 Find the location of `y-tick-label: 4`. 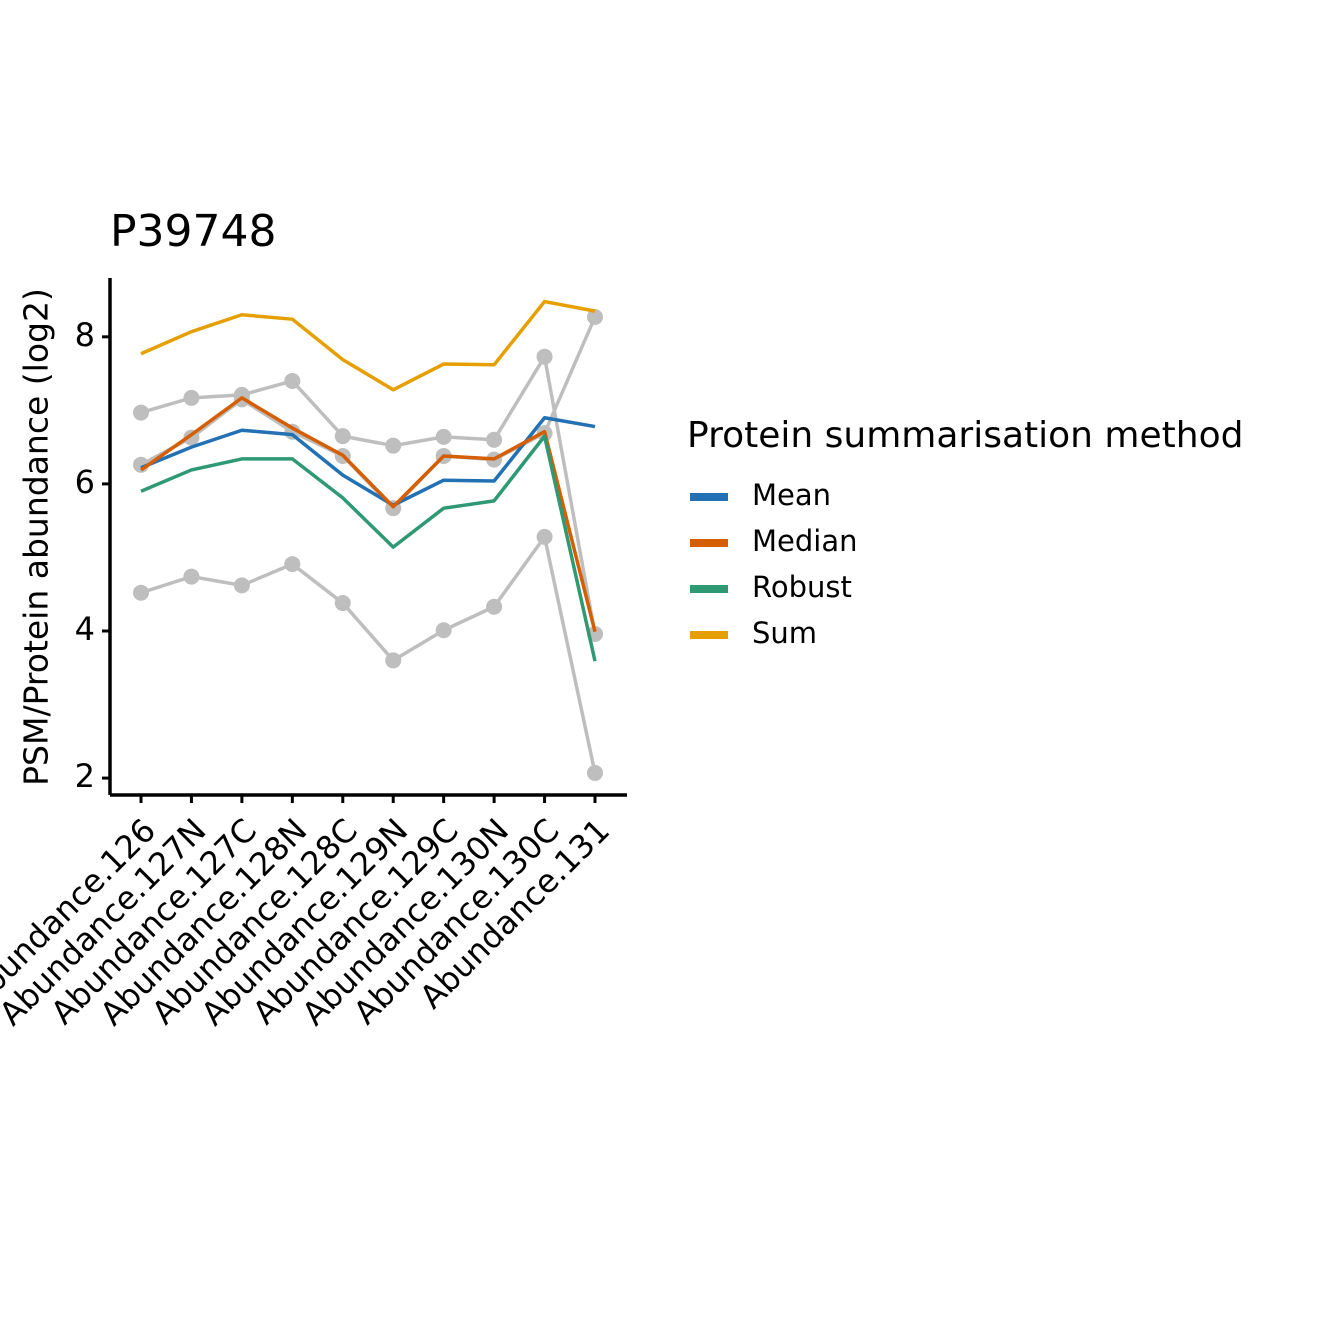

y-tick-label: 4 is located at coordinates (85, 629).